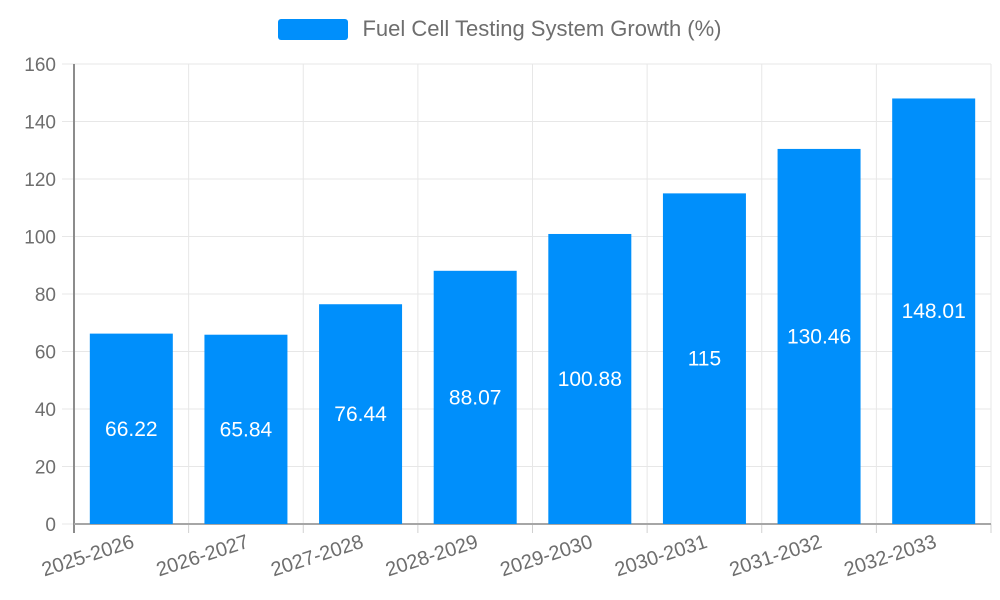  I want to click on x-axis-label: 2028-2029, so click(432, 556).